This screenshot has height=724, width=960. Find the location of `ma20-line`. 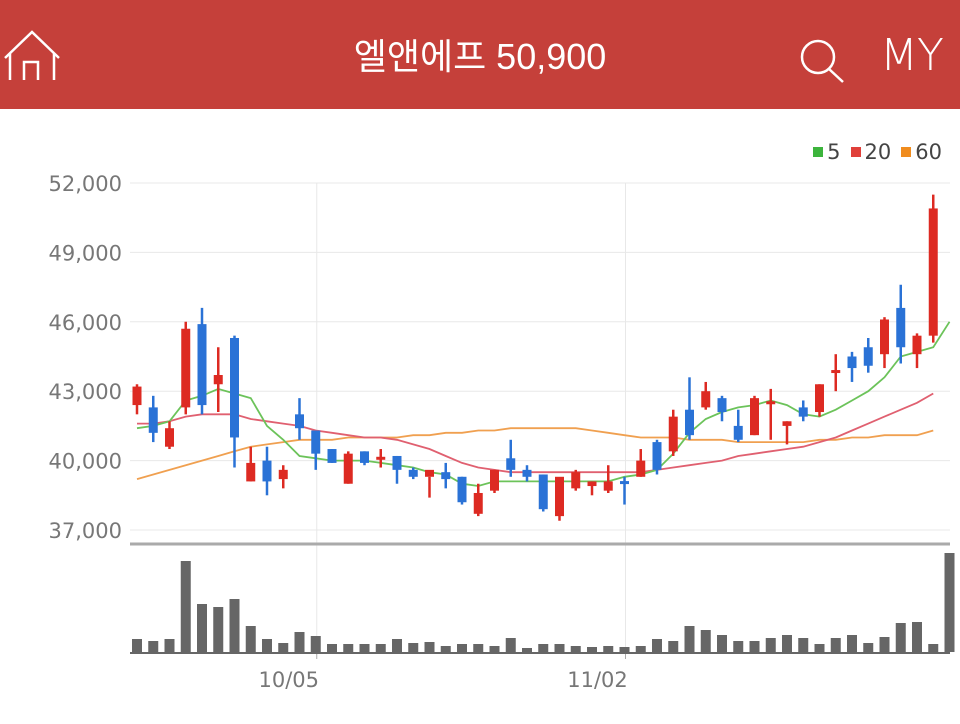

ma20-line is located at coordinates (535, 433).